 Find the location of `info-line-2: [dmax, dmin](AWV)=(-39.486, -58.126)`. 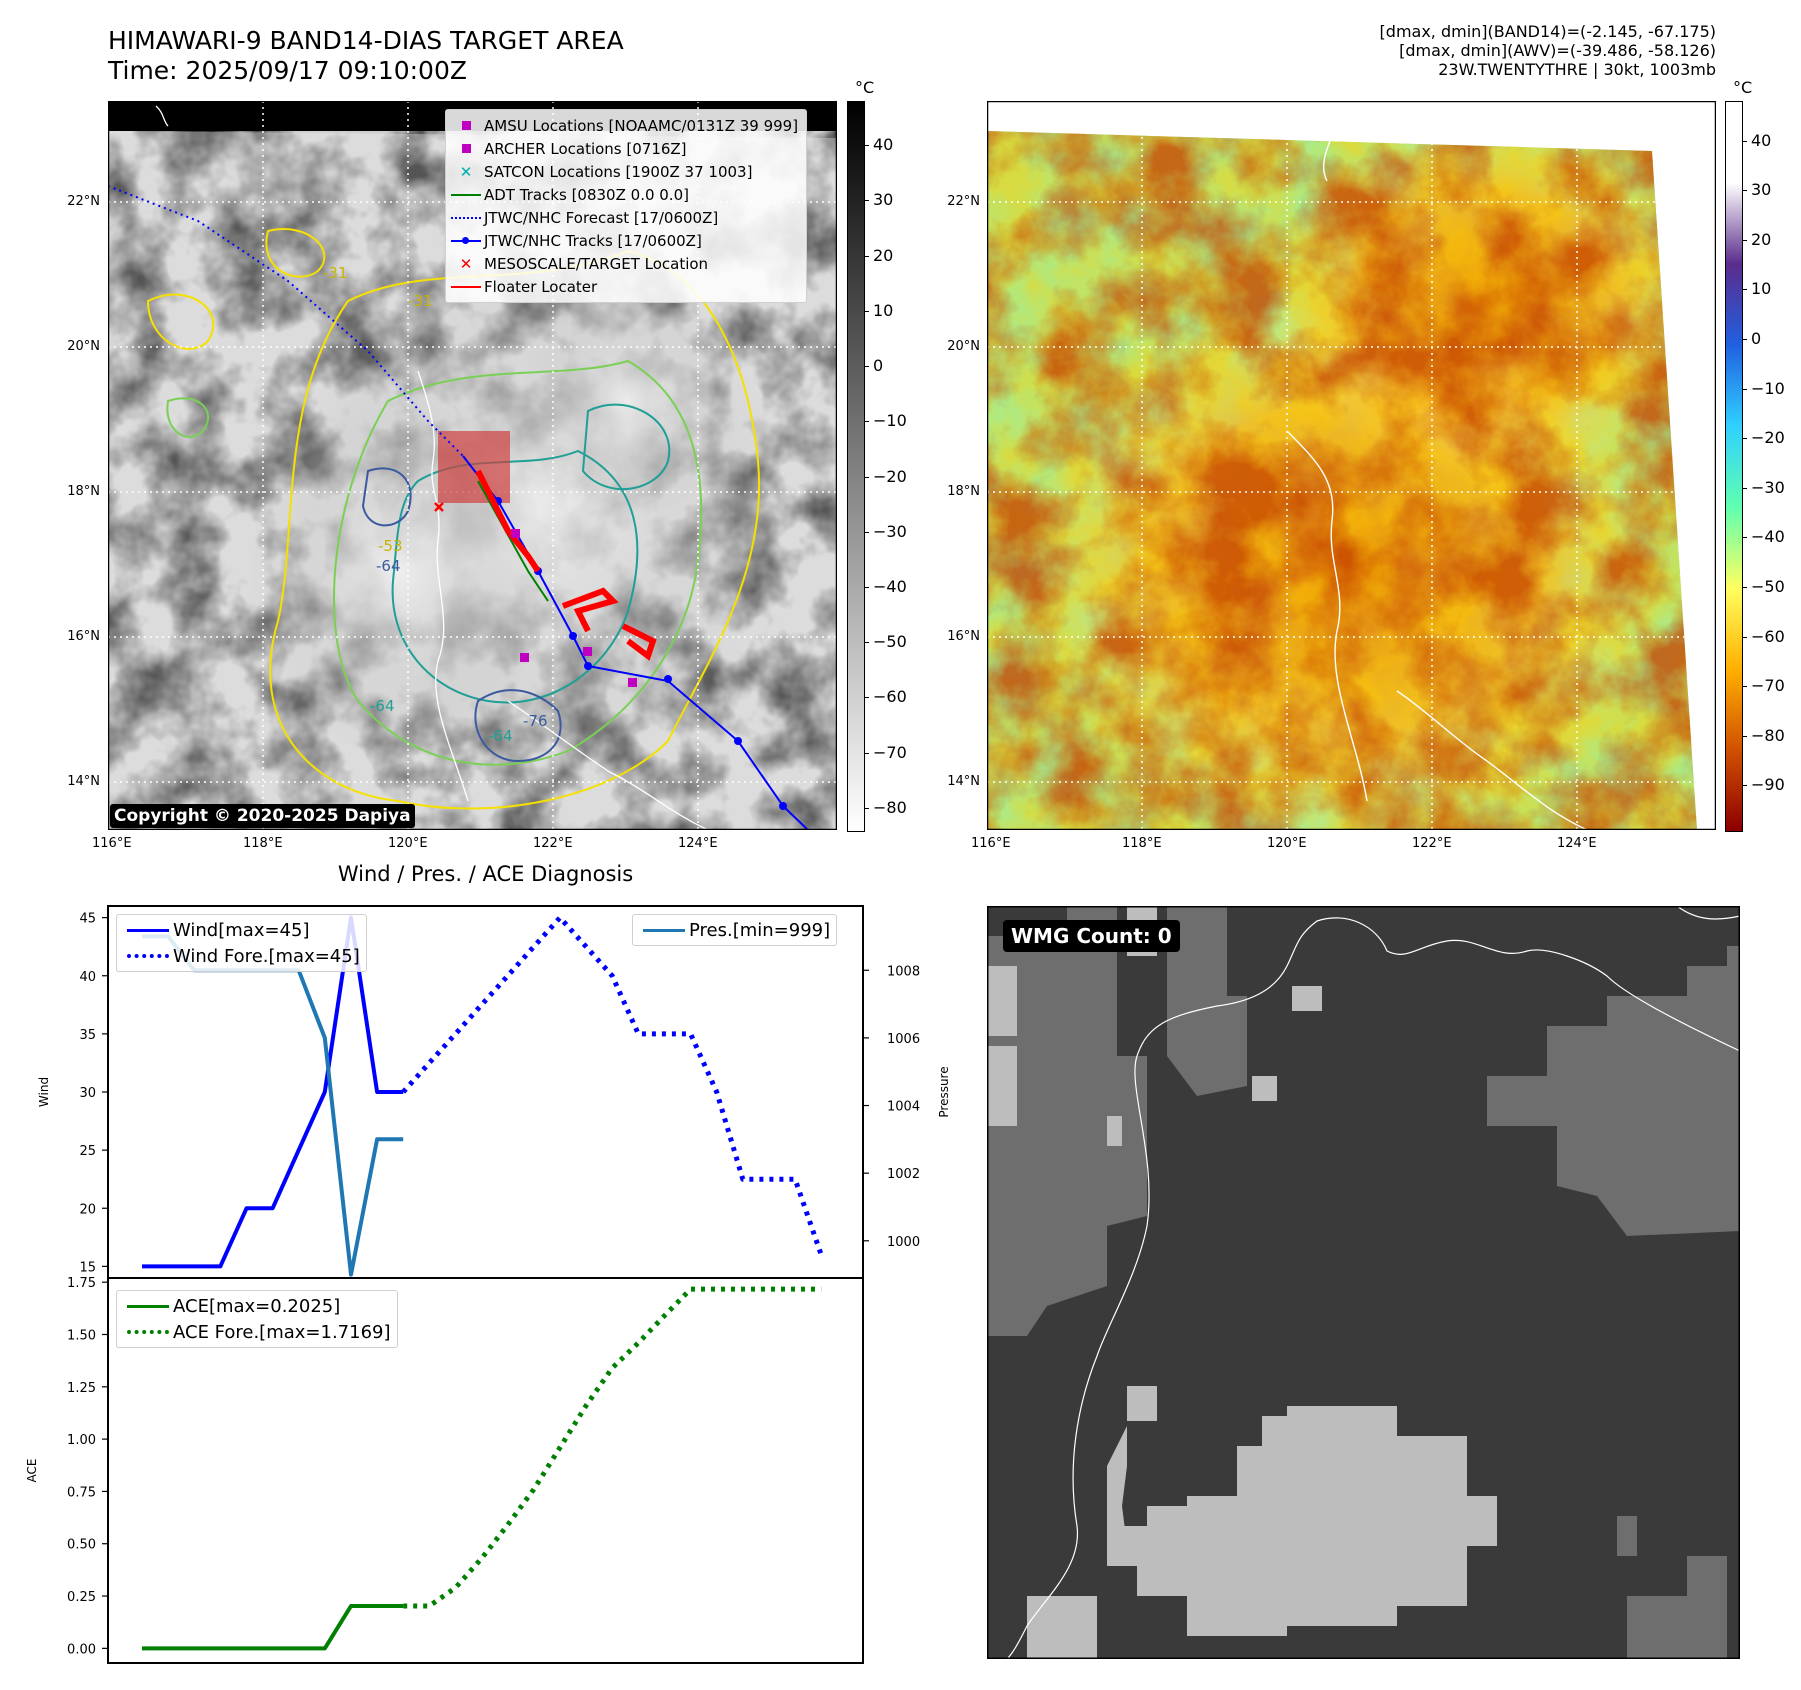

info-line-2: [dmax, dmin](AWV)=(-39.486, -58.126) is located at coordinates (1557, 50).